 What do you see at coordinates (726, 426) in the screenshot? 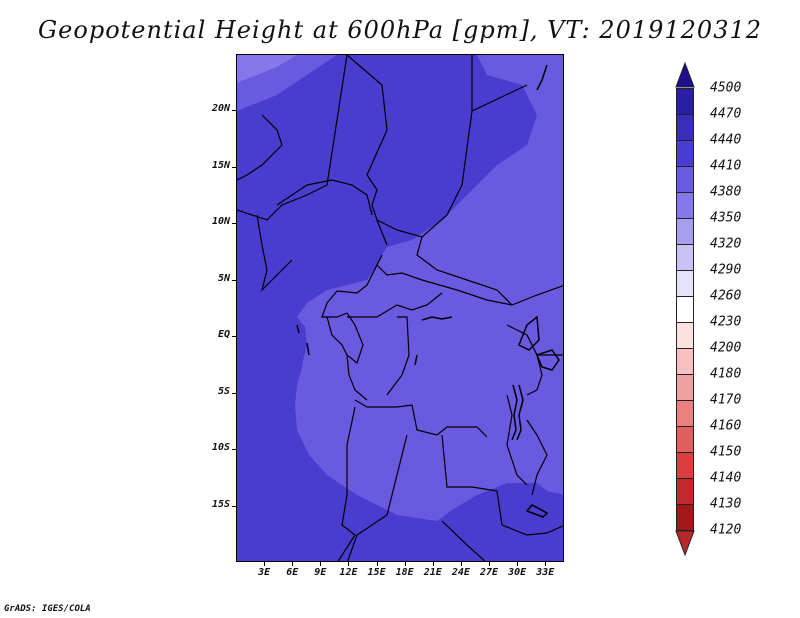
I see `colorbar-level-label: 4160` at bounding box center [726, 426].